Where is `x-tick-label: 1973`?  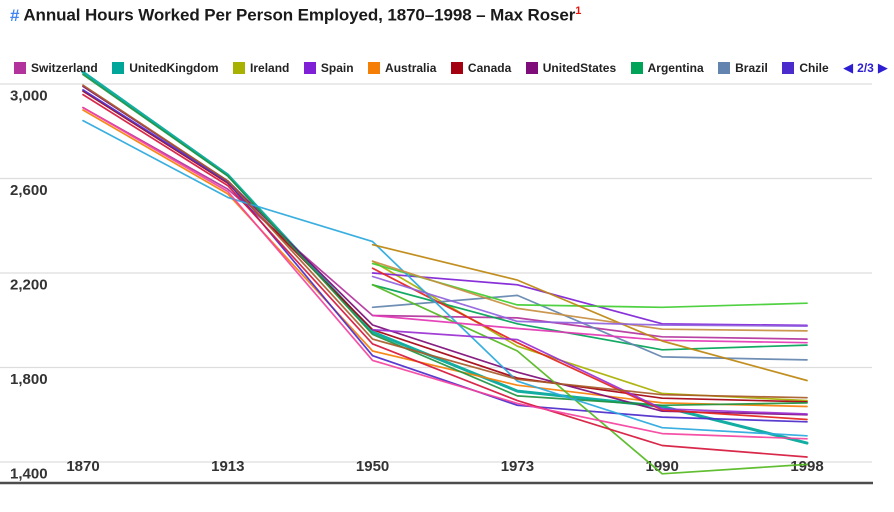 x-tick-label: 1973 is located at coordinates (517, 466).